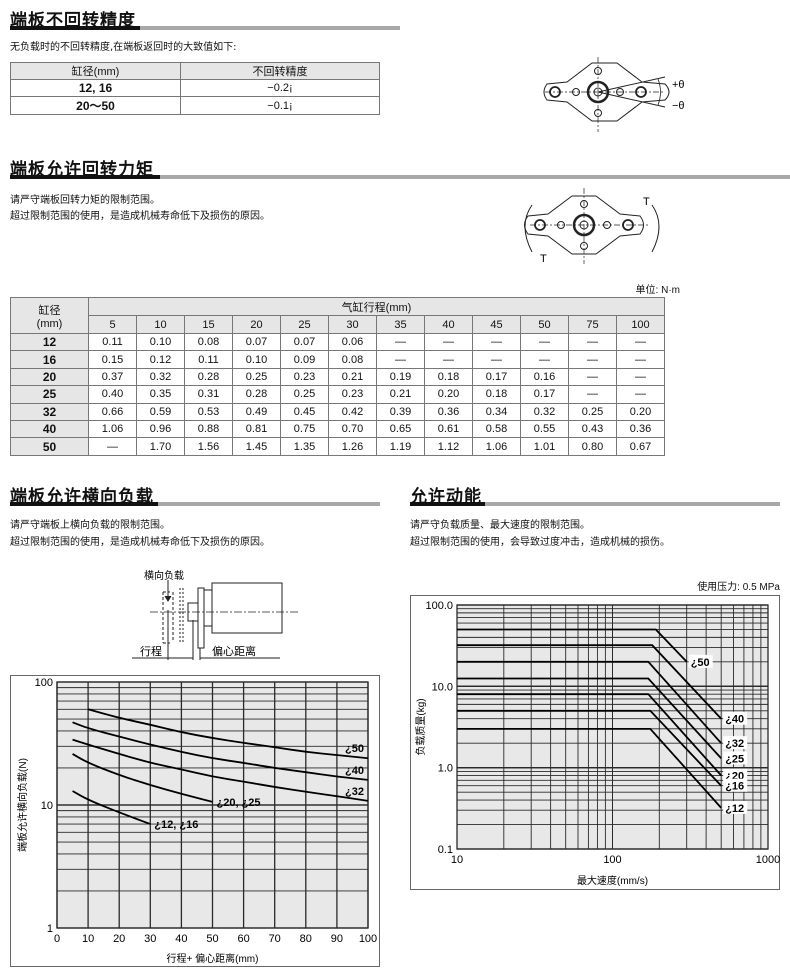  What do you see at coordinates (256, 446) in the screenshot?
I see `torque-cell: 1.45` at bounding box center [256, 446].